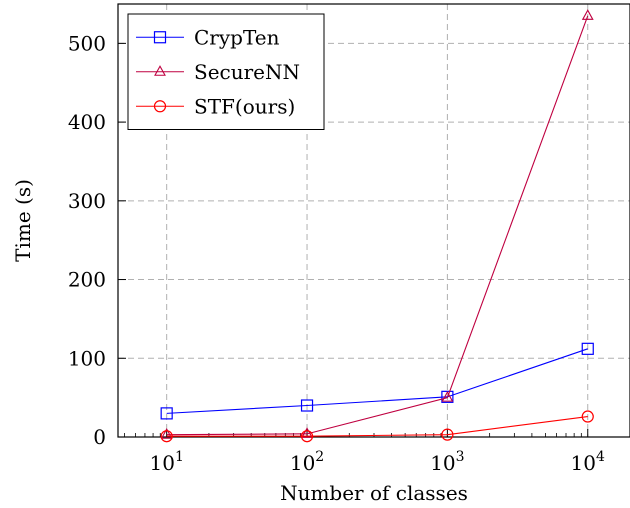 This screenshot has width=630, height=508. Describe the element at coordinates (374, 493) in the screenshot. I see `x-axis-title: Number of classes` at that location.